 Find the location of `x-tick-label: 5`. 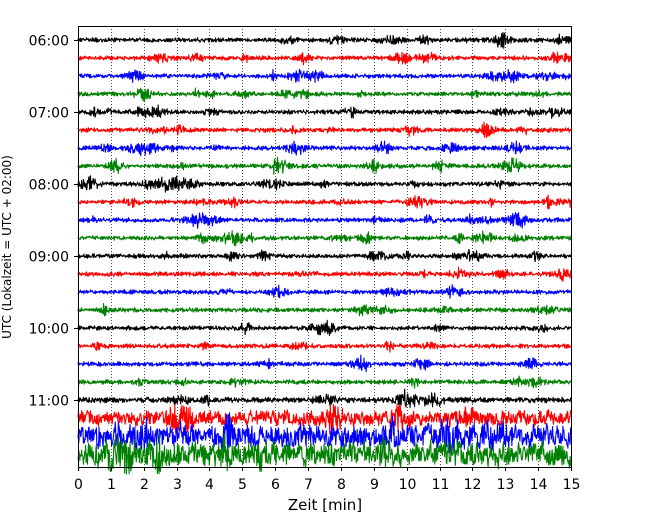

x-tick-label: 5 is located at coordinates (242, 485).